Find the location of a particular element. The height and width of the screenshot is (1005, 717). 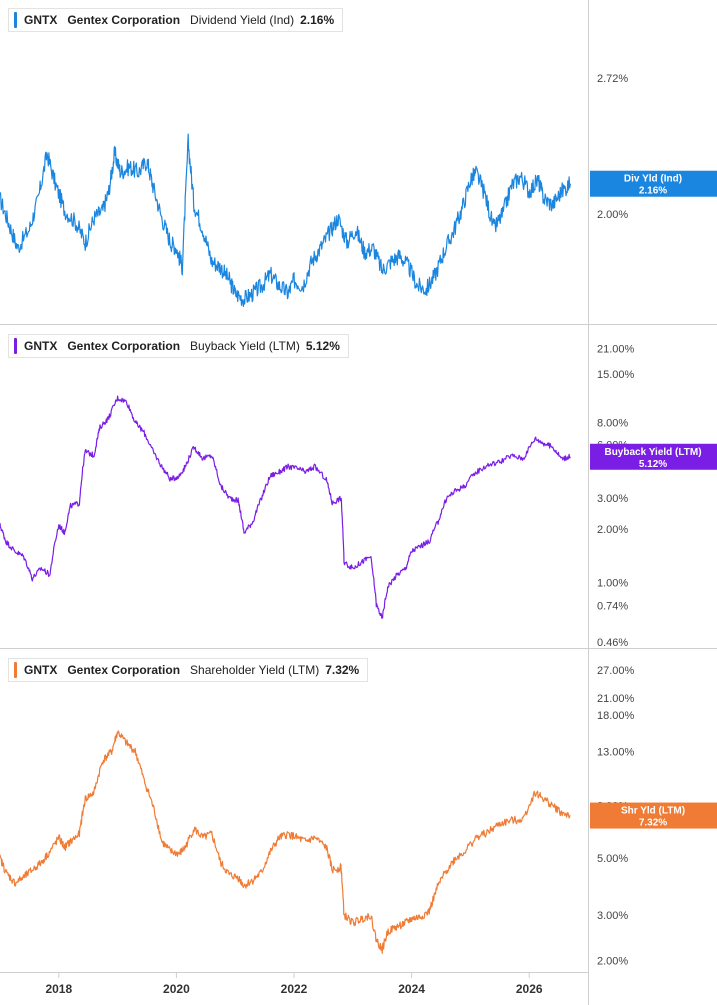

x-tick-label: 2018 is located at coordinates (58, 989).